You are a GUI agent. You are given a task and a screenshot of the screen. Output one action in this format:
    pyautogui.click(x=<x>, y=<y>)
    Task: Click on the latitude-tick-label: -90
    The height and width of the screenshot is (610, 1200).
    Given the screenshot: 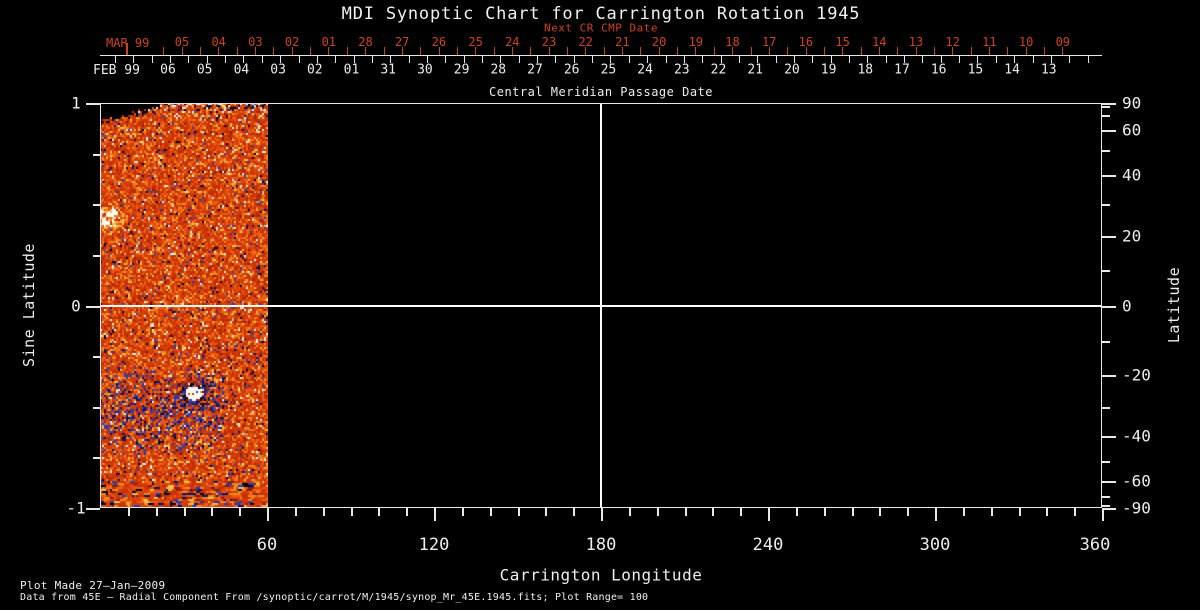 What is the action you would take?
    pyautogui.click(x=1136, y=508)
    